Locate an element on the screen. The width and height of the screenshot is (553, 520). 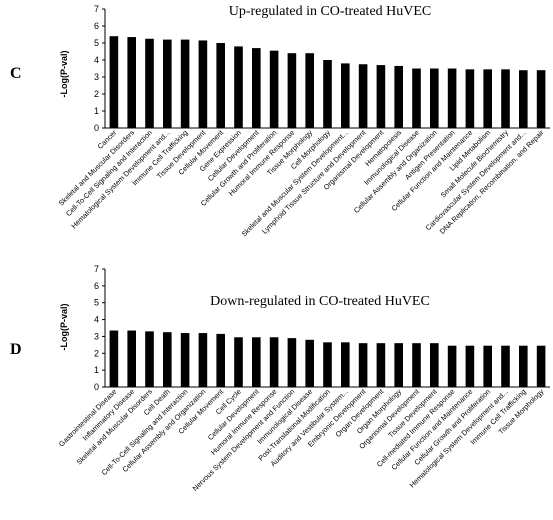
panel-letter-c: C is located at coordinates (16, 73).